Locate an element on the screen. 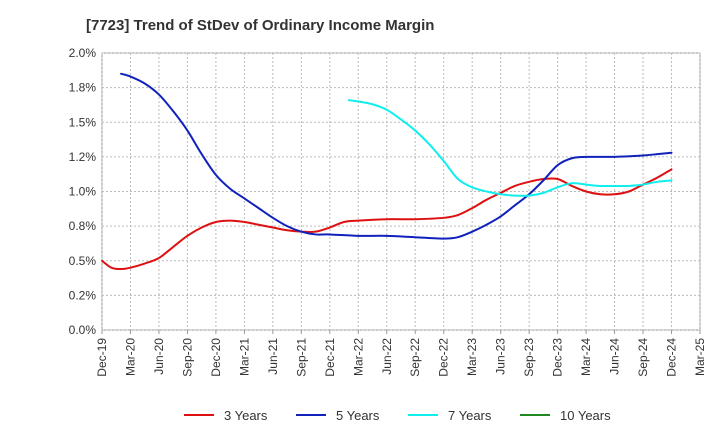 The height and width of the screenshot is (445, 720). x-tick-label: Dec-23 is located at coordinates (558, 357).